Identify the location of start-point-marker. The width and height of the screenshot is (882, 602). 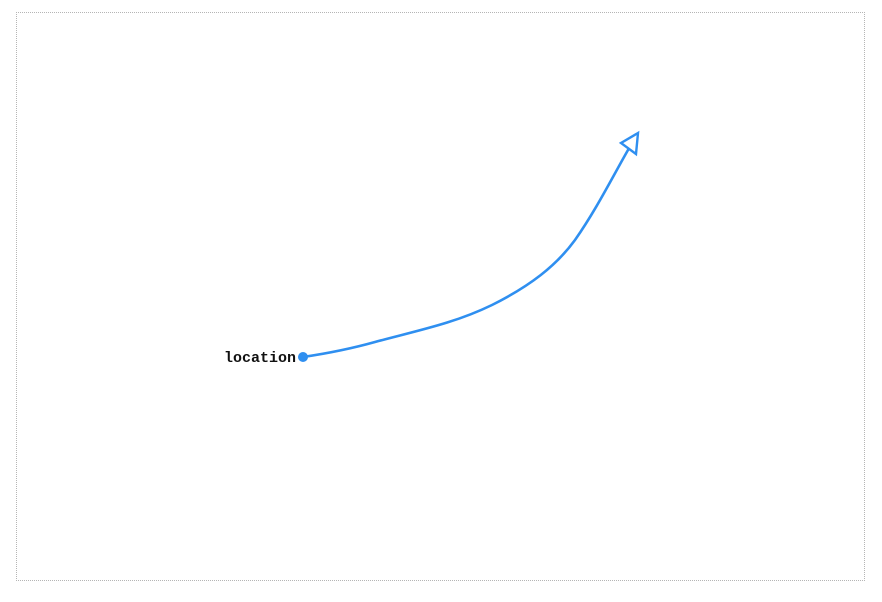
(303, 357).